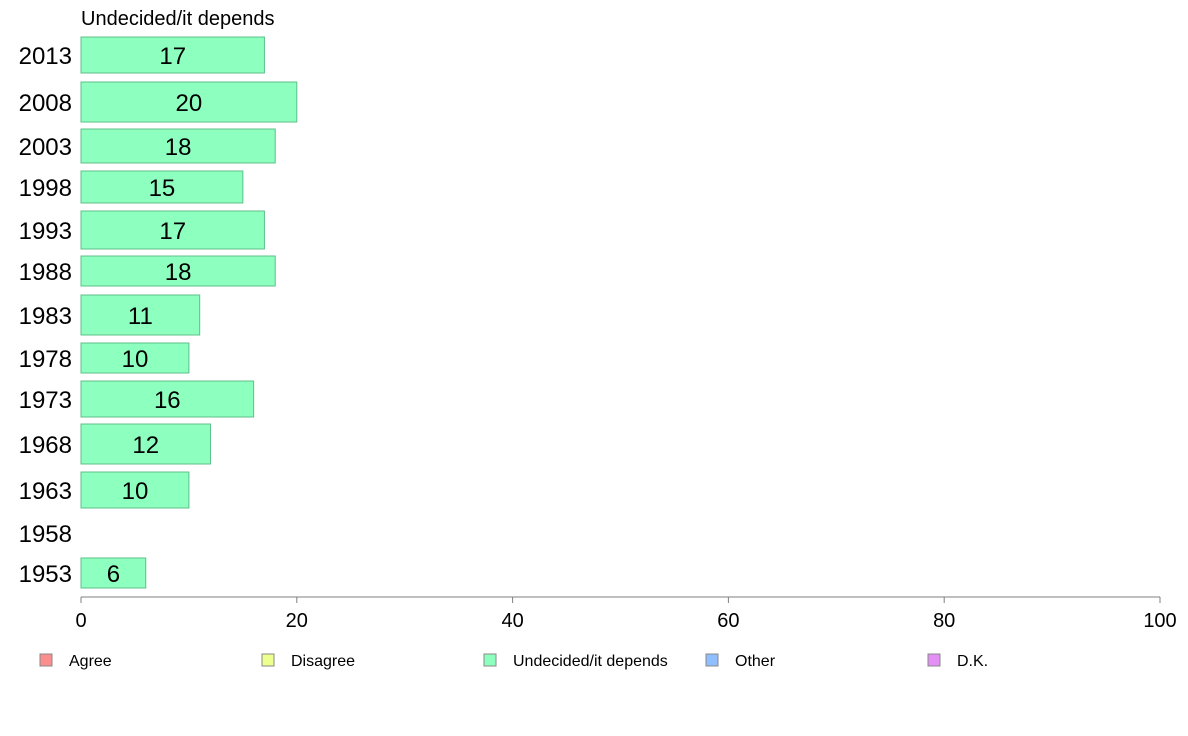  I want to click on x-tick-label-20: 20, so click(297, 621).